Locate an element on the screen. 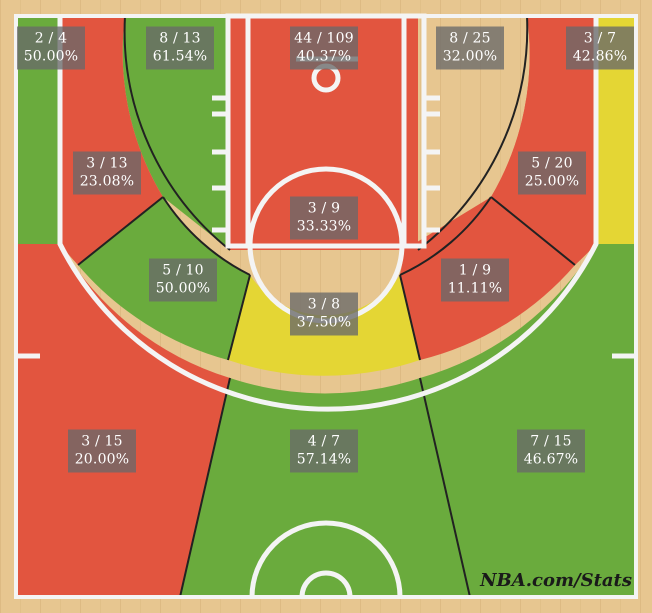  zone-label-right-baseline-midrange: 8 / 25 32.00% is located at coordinates (470, 48).